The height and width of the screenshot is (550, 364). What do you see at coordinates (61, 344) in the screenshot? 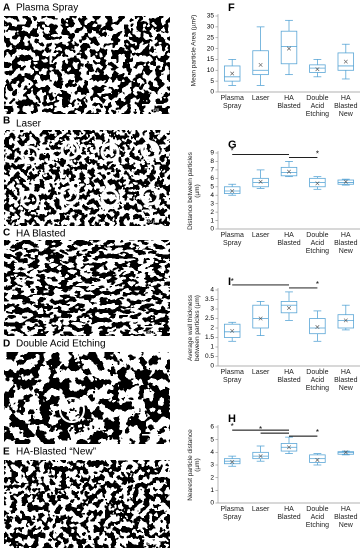
I see `panel-title: Double Acid Etching` at bounding box center [61, 344].